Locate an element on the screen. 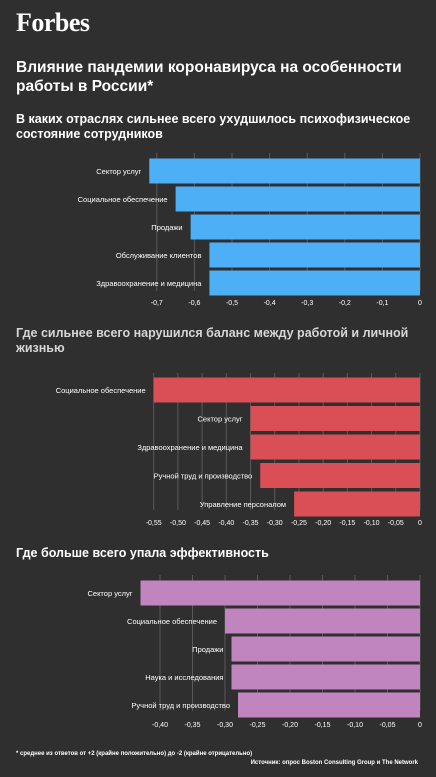 This screenshot has height=777, width=436. tick-label: -0,4 is located at coordinates (270, 303).